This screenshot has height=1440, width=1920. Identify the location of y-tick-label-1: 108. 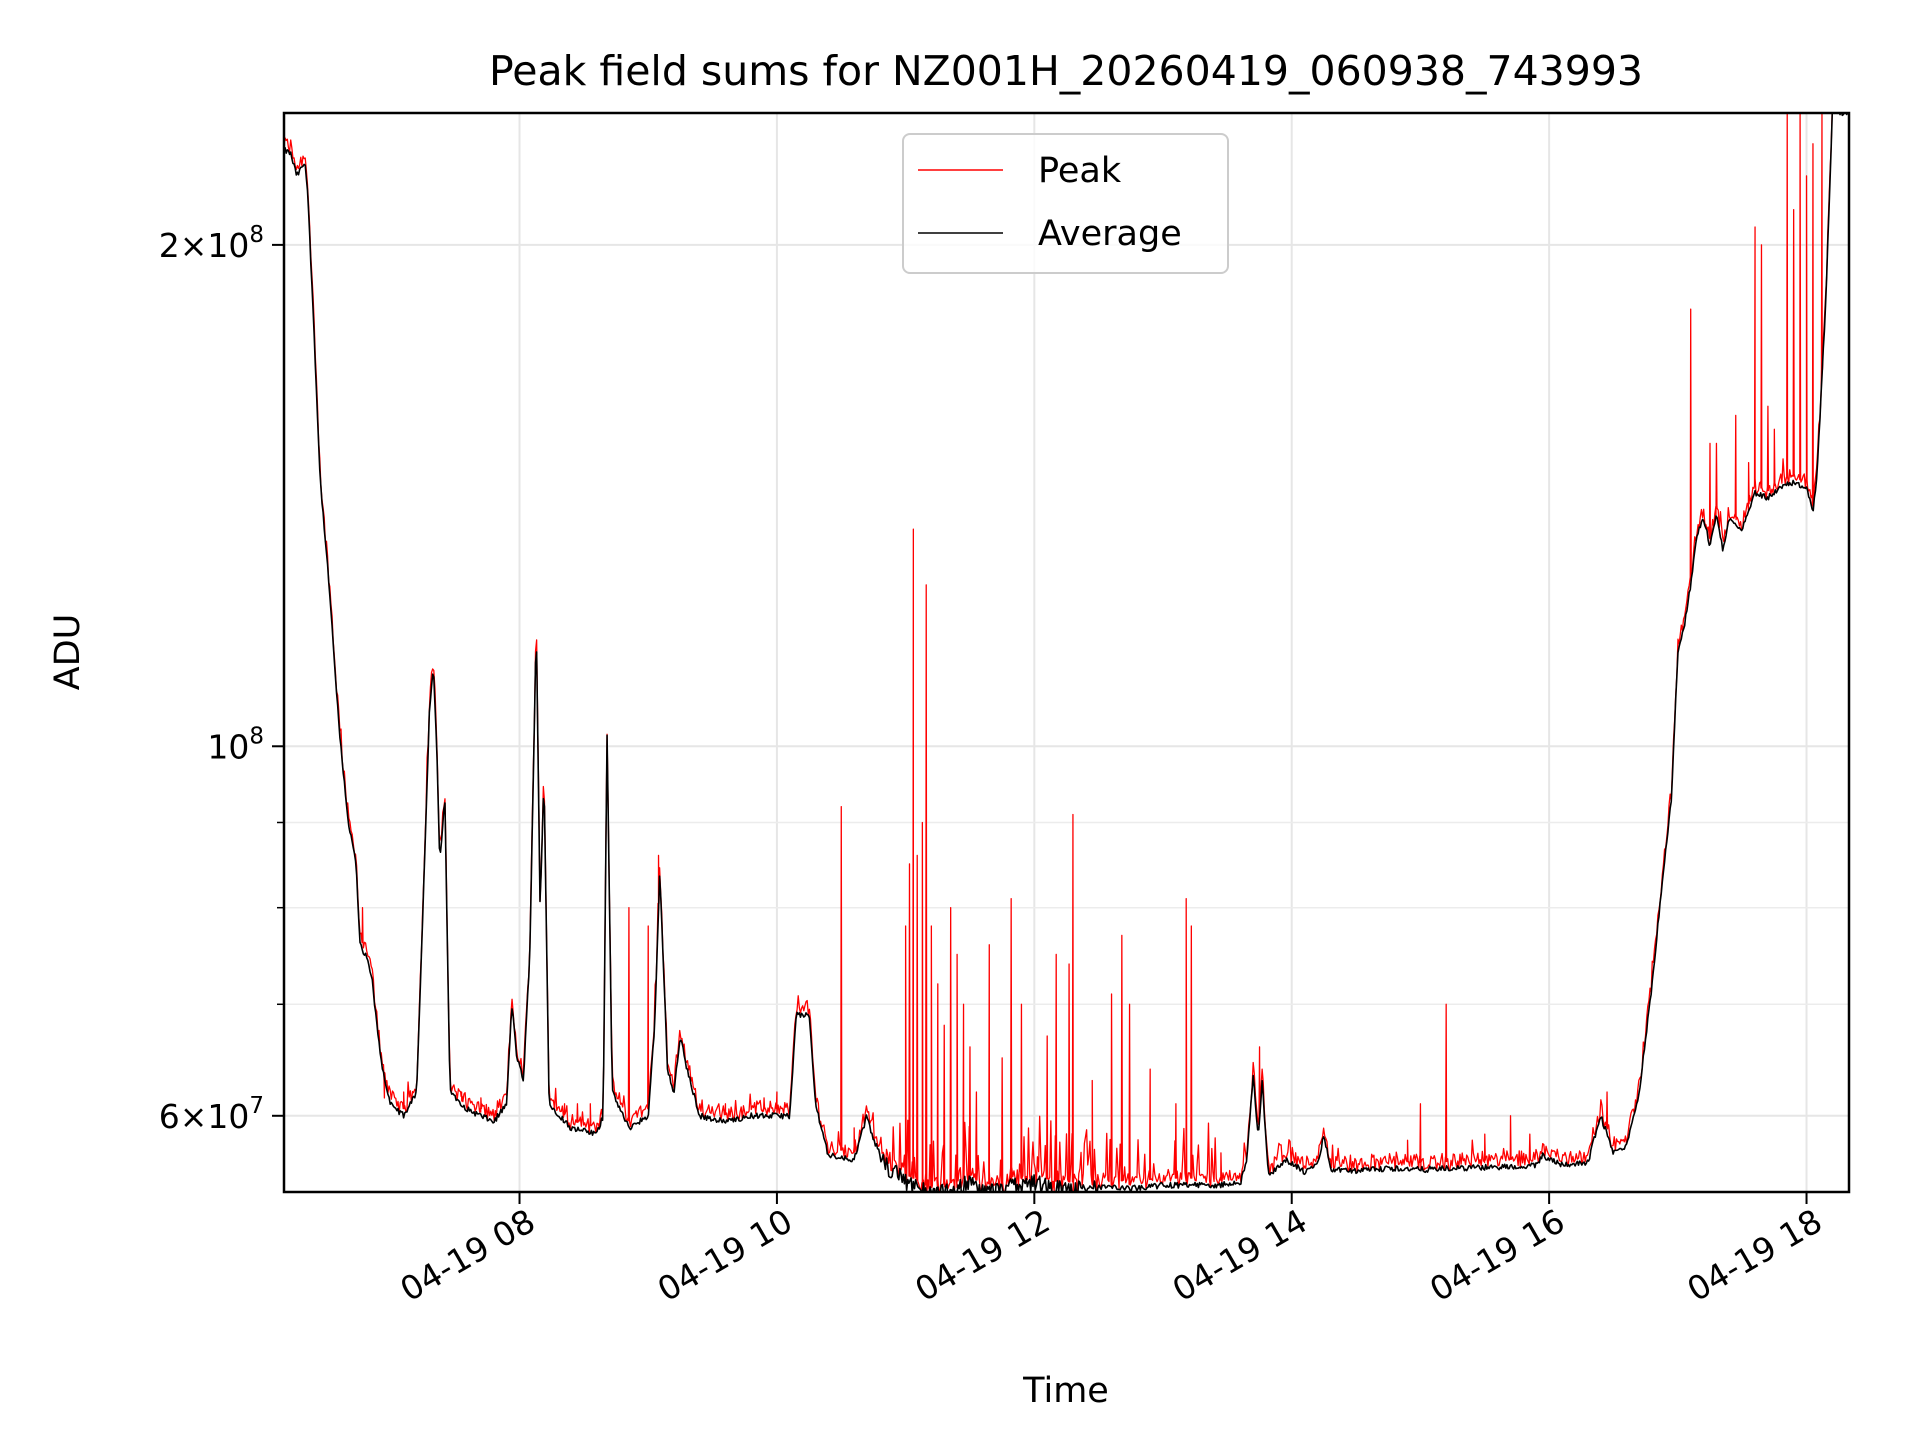
(235, 744).